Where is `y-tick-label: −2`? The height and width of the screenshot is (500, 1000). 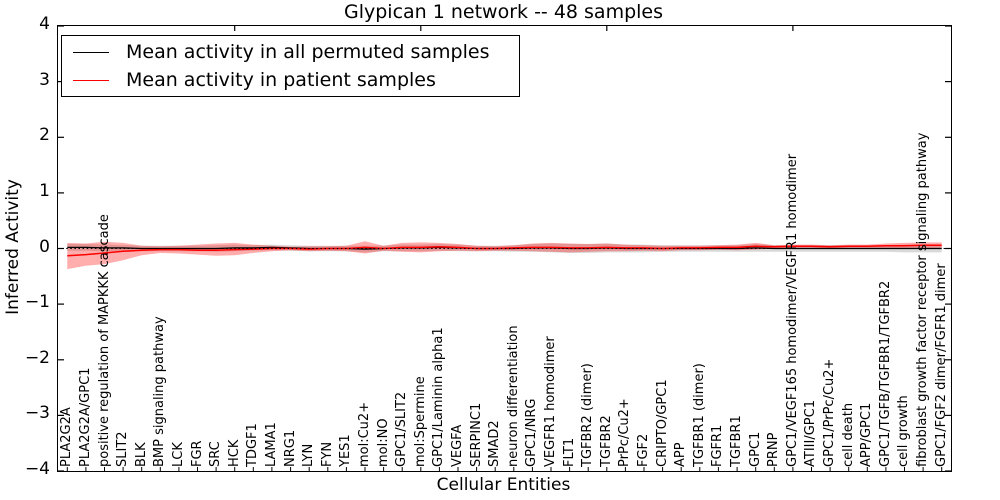
y-tick-label: −2 is located at coordinates (37, 357).